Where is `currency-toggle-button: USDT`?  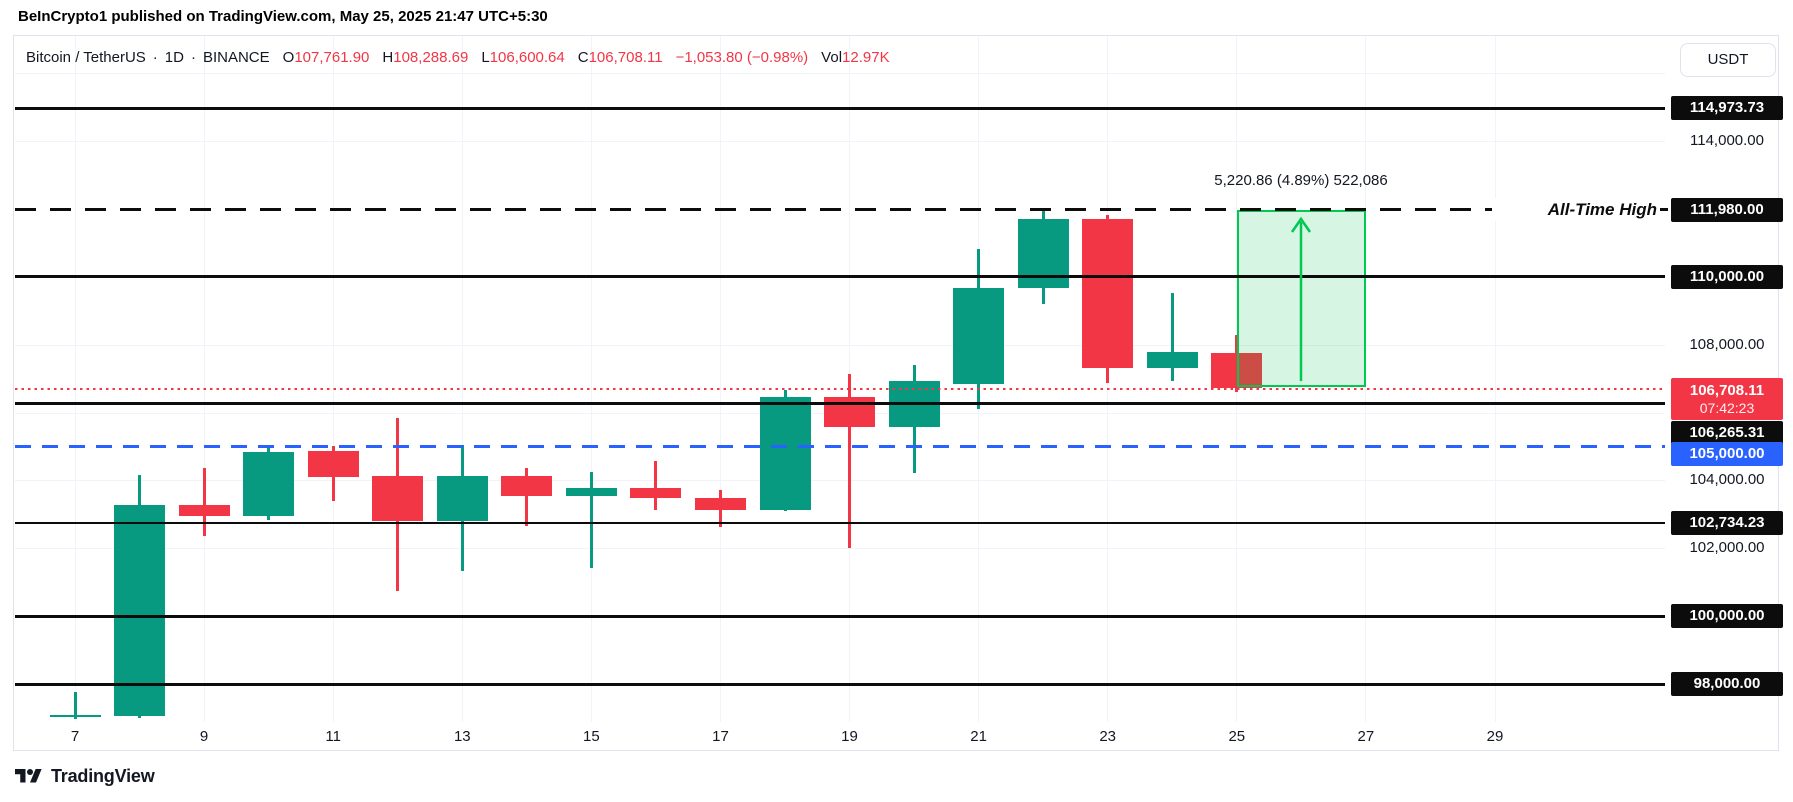
currency-toggle-button: USDT is located at coordinates (1728, 60).